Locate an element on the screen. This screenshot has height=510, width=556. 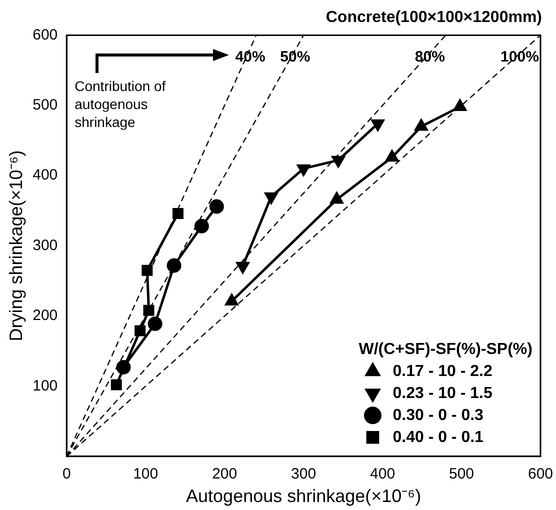
x-tick-label: 100 is located at coordinates (145, 474).